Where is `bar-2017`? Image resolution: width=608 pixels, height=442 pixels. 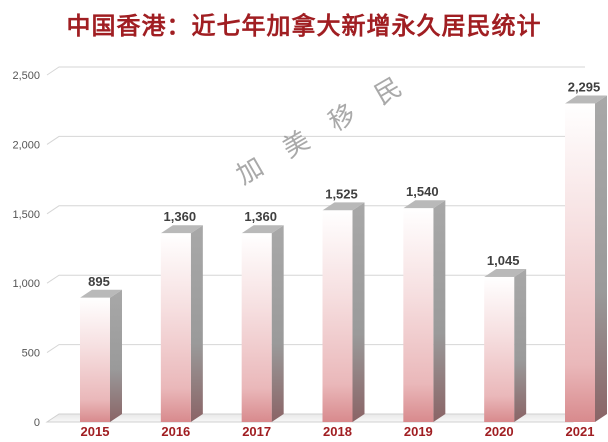 bar-2017 is located at coordinates (262, 323).